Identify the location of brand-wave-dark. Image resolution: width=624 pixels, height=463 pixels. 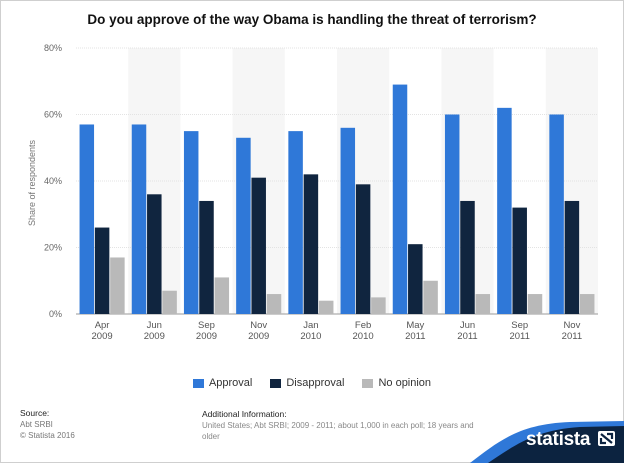
(556, 444).